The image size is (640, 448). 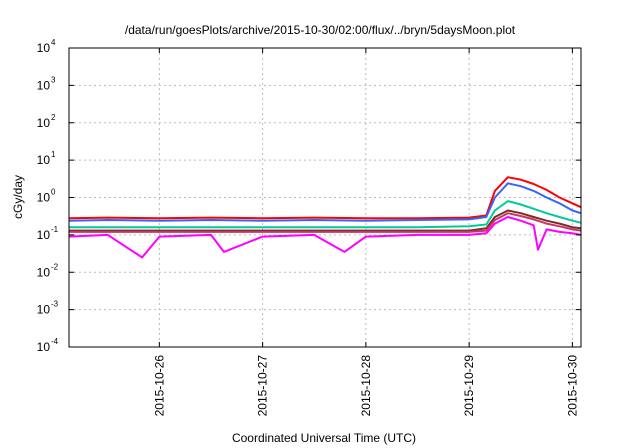 What do you see at coordinates (55, 229) in the screenshot?
I see `y-tick-exponent: -1` at bounding box center [55, 229].